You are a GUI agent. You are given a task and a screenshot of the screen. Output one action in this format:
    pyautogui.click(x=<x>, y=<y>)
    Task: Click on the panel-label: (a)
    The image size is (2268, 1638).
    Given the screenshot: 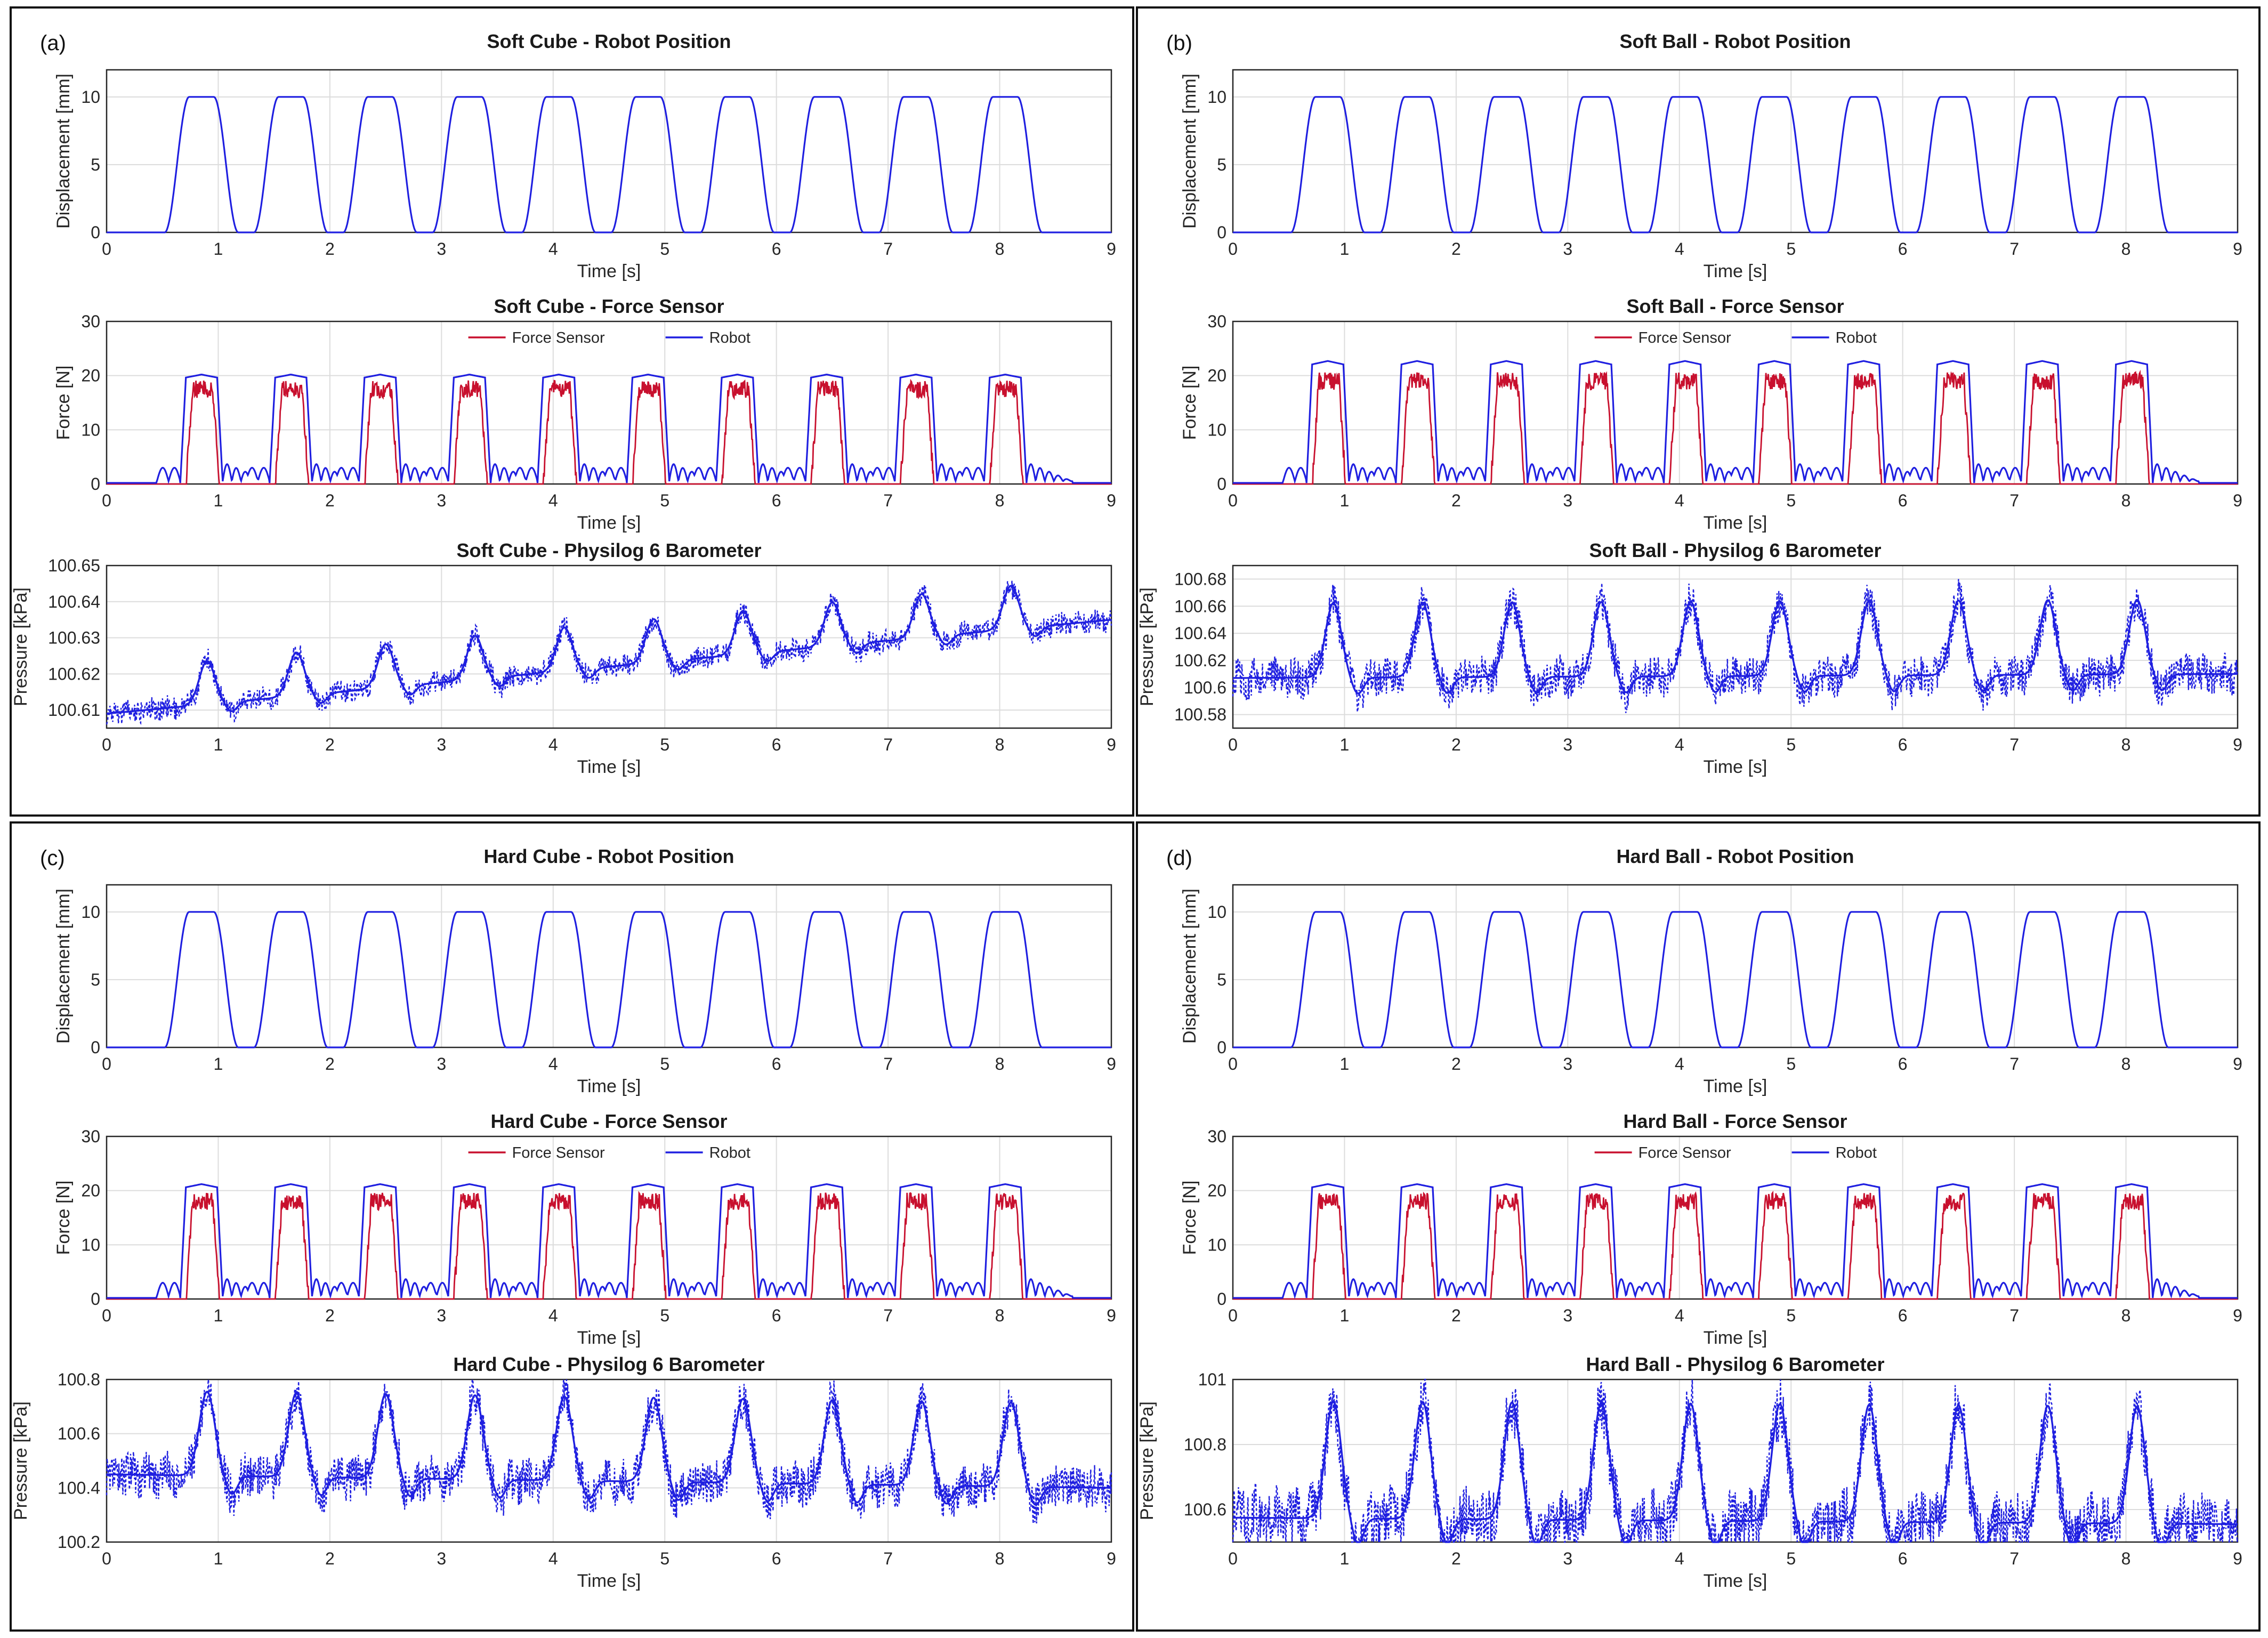 What is the action you would take?
    pyautogui.click(x=53, y=43)
    